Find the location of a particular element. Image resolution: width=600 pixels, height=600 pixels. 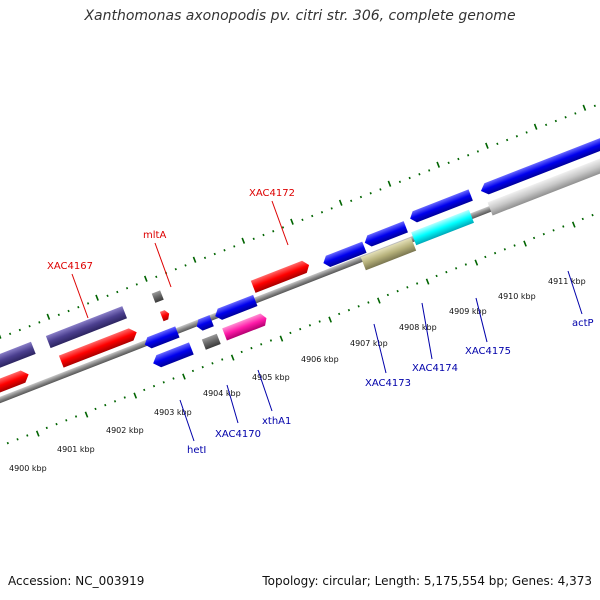

gene-xtha1-block is located at coordinates (245, 326).